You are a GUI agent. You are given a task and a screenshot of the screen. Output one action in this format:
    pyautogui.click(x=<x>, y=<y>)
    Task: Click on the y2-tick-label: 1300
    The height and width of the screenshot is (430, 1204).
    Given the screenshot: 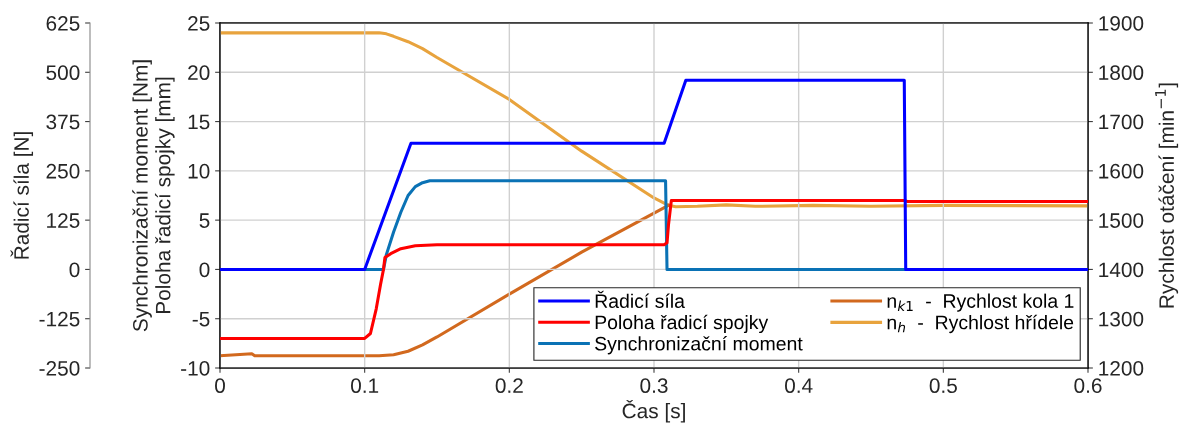 What is the action you would take?
    pyautogui.click(x=1121, y=319)
    